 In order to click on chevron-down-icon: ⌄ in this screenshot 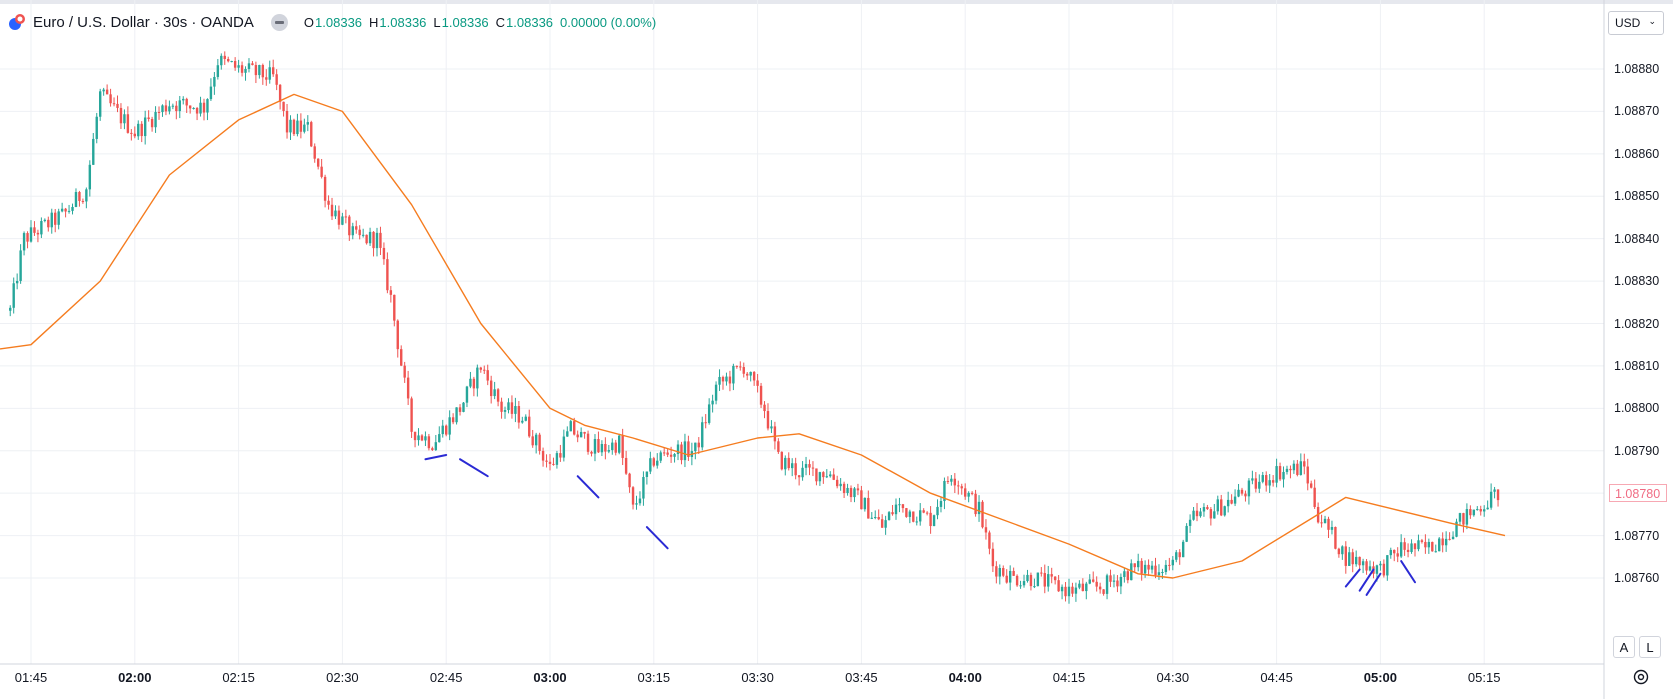, I will do `click(1652, 21)`.